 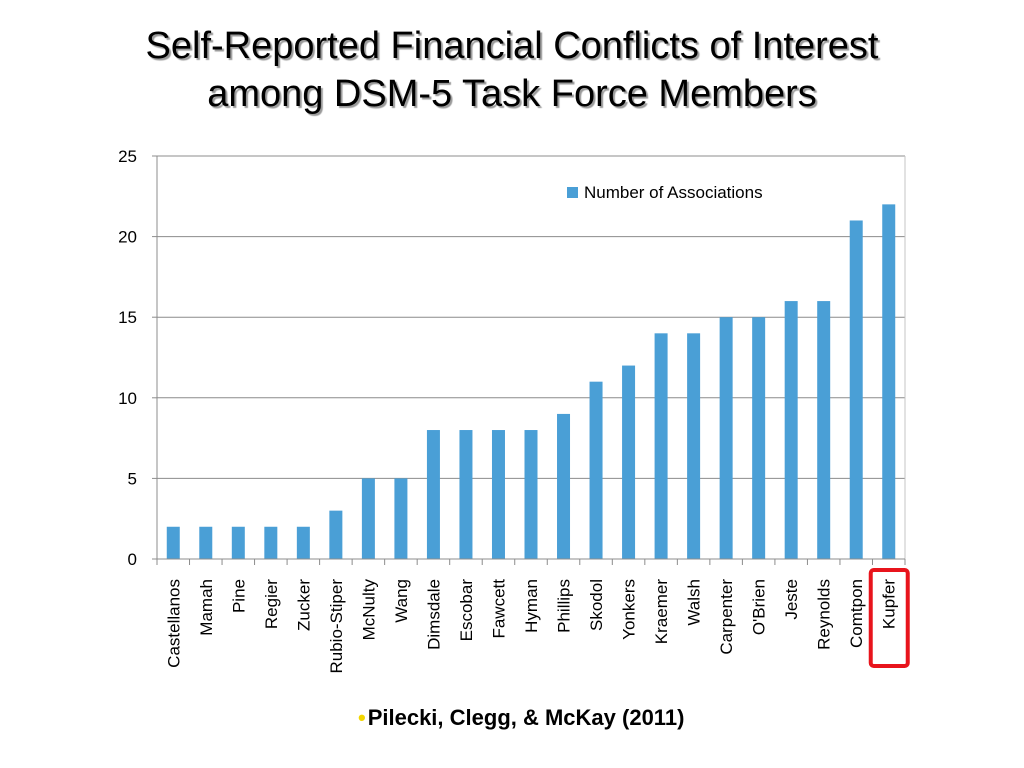 I want to click on y-tick-label: 5, so click(x=132, y=478).